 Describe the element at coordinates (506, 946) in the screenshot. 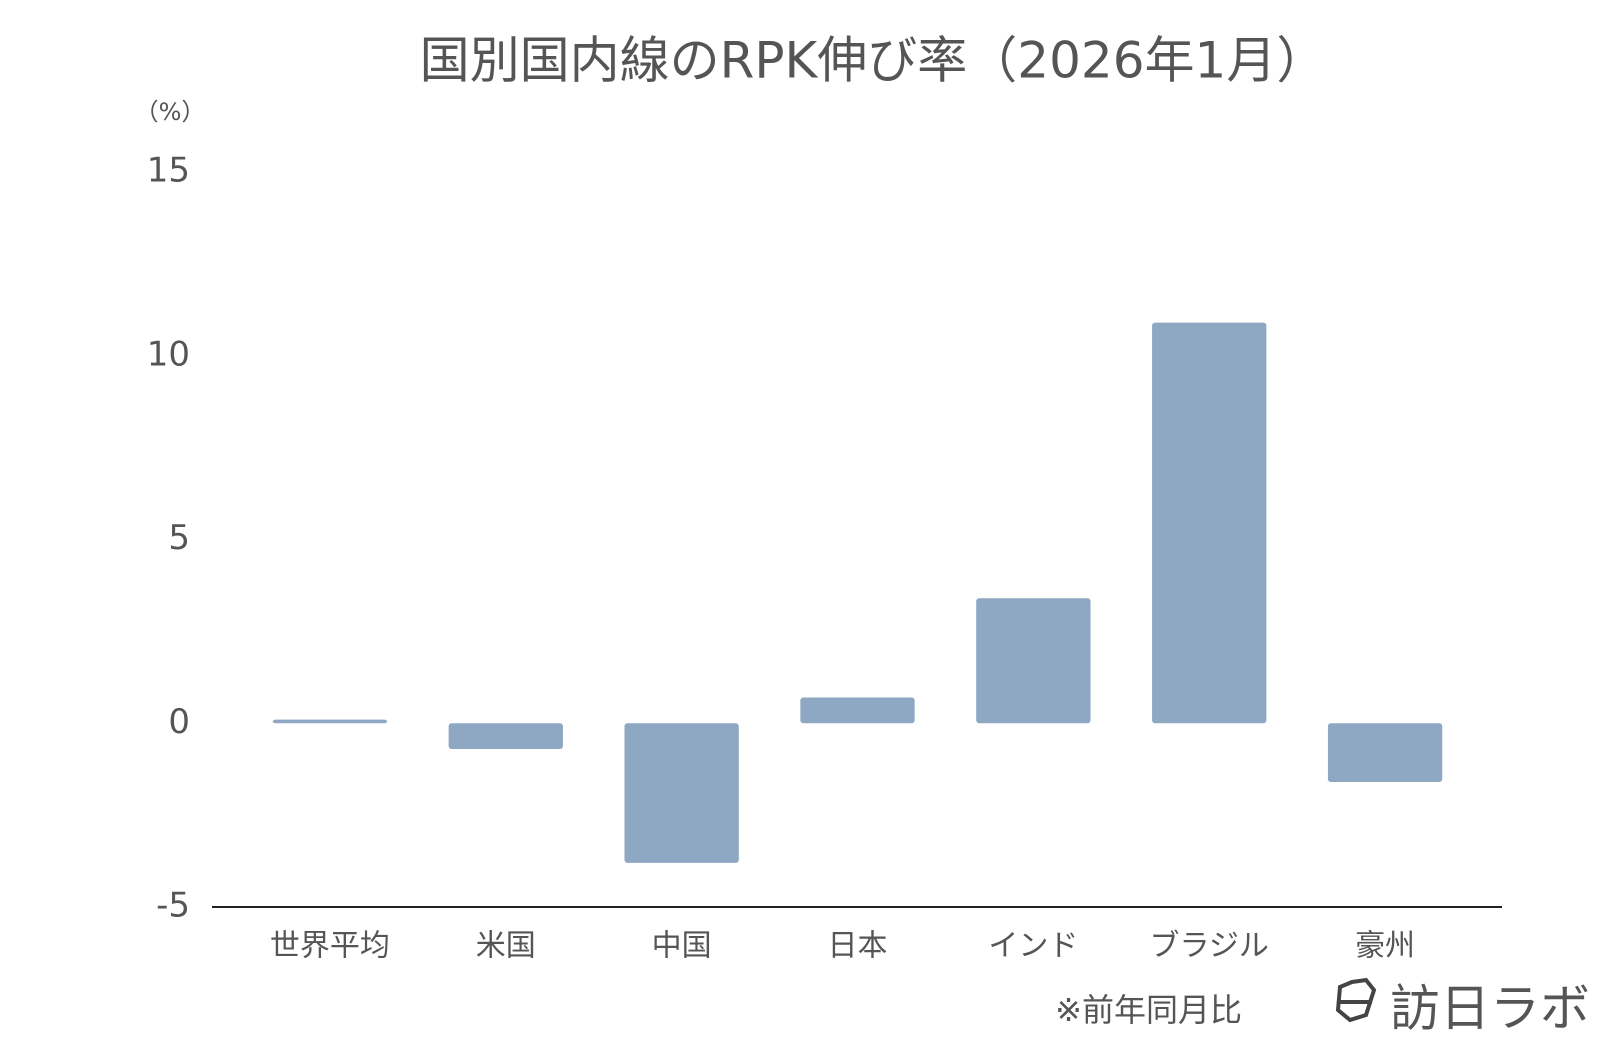

I see `x-tick-label: 米国` at that location.